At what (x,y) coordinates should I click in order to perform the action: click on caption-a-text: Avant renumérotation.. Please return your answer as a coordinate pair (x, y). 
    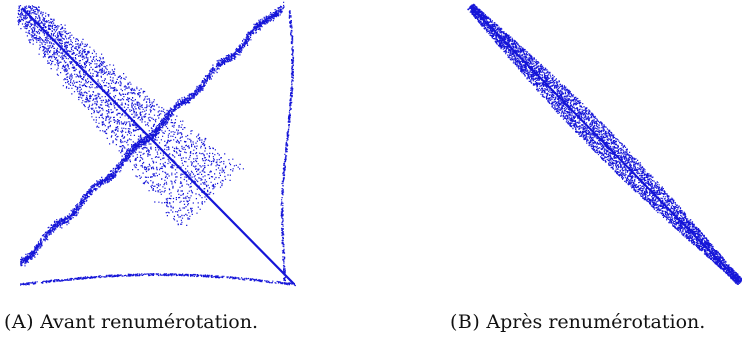
    Looking at the image, I should click on (149, 322).